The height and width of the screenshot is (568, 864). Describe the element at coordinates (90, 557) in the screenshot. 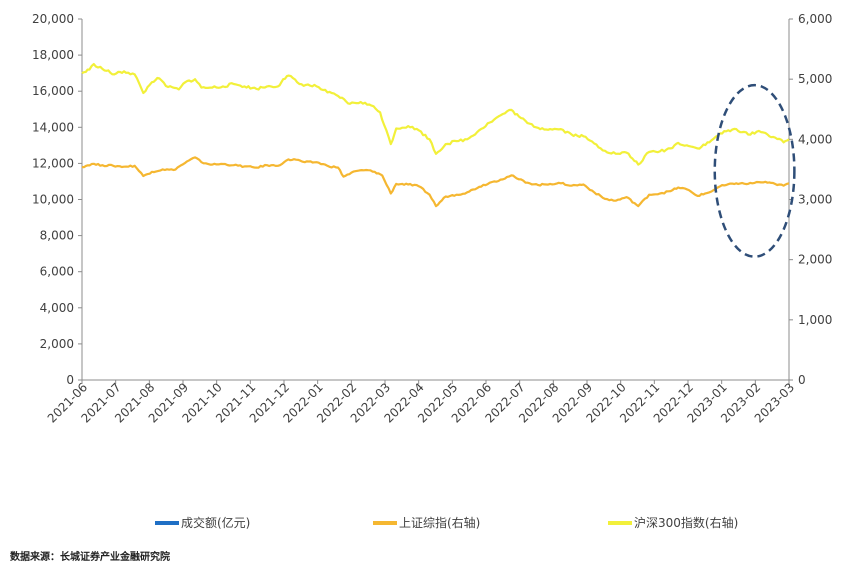

I see `source-note: 数据来源：长城证券产业金融研究院` at that location.